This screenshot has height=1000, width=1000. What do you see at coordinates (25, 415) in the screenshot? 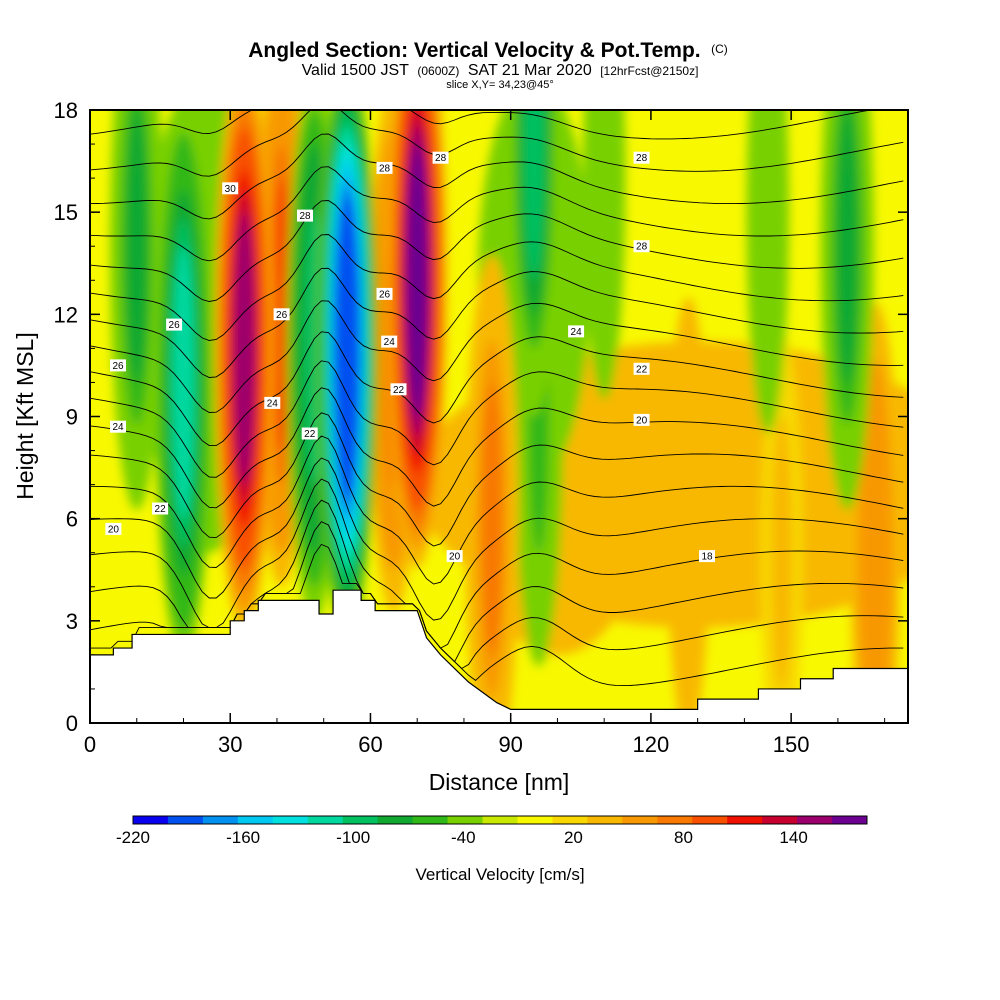
I see `y-axis-label: Height [Kft MSL]` at bounding box center [25, 415].